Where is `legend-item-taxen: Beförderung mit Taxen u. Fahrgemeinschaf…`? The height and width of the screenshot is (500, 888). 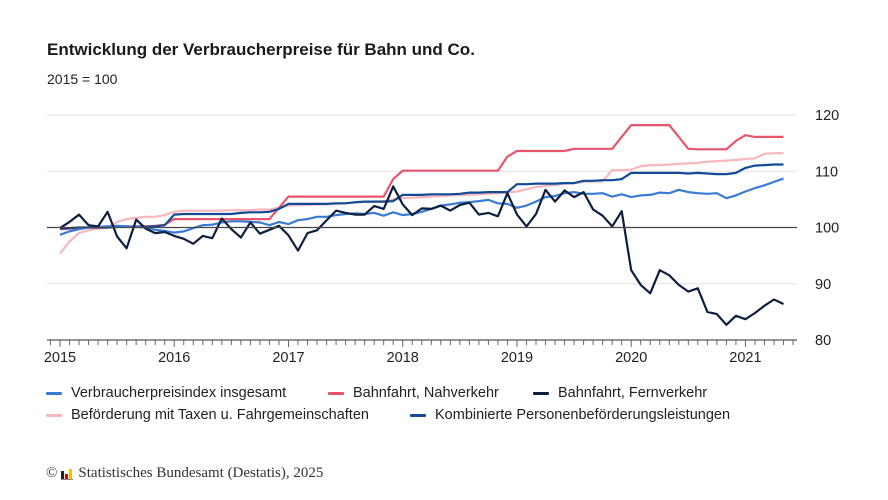
legend-item-taxen: Beförderung mit Taxen u. Fahrgemeinschaf… is located at coordinates (207, 415).